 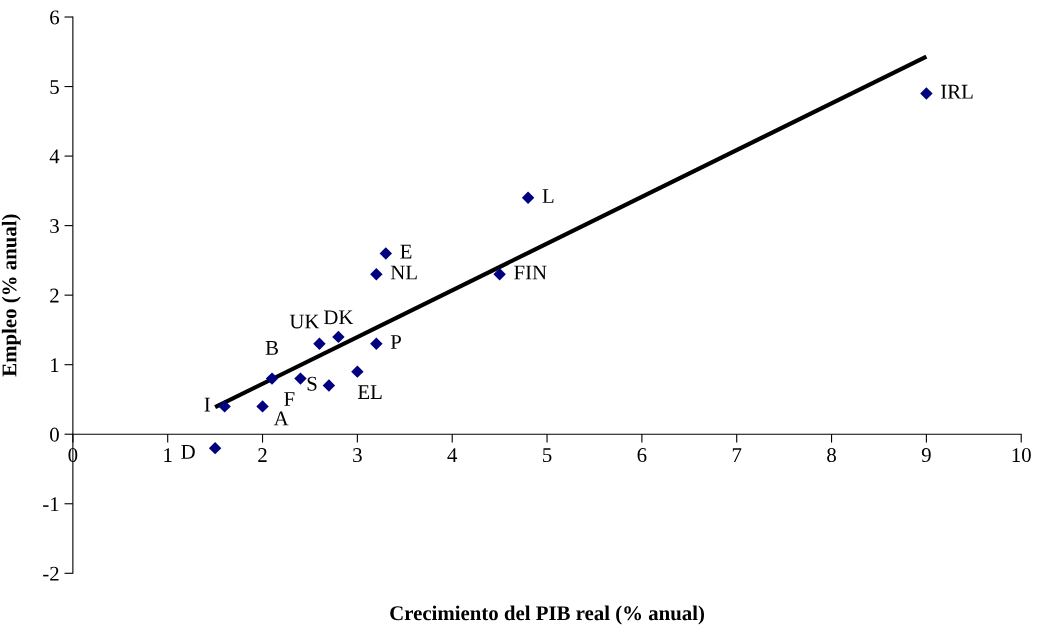 I want to click on annotation: F, so click(x=289, y=399).